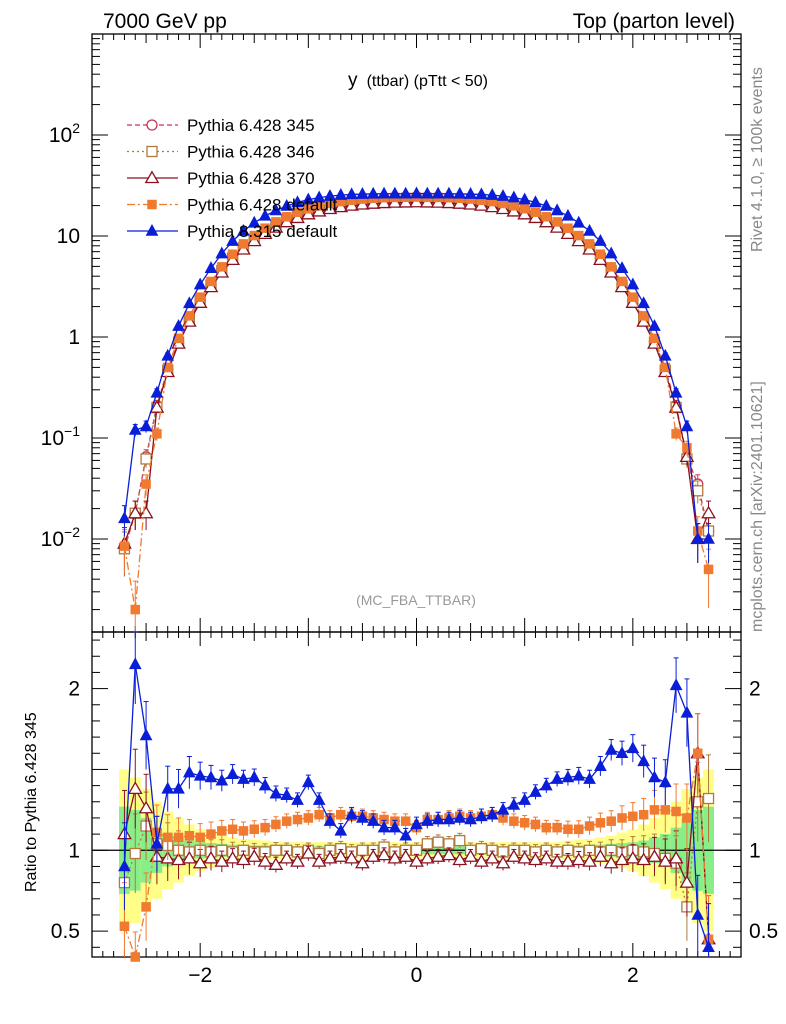 Image resolution: width=786 pixels, height=1024 pixels. Describe the element at coordinates (74, 337) in the screenshot. I see `y-tick-label: 1` at that location.